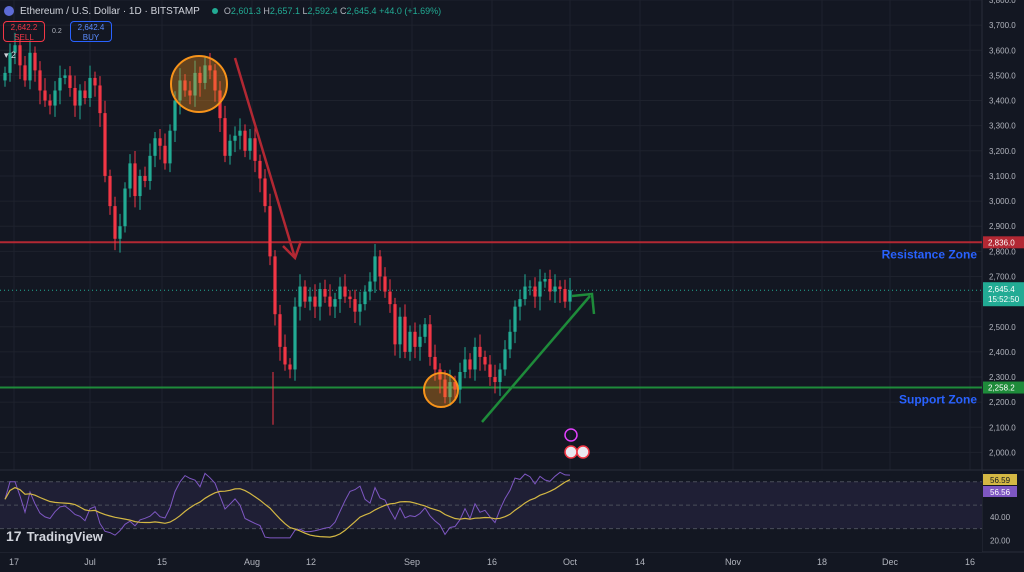 This screenshot has height=572, width=1024. What do you see at coordinates (24, 31) in the screenshot?
I see `sell-button: 2,642.2 SELL` at bounding box center [24, 31].